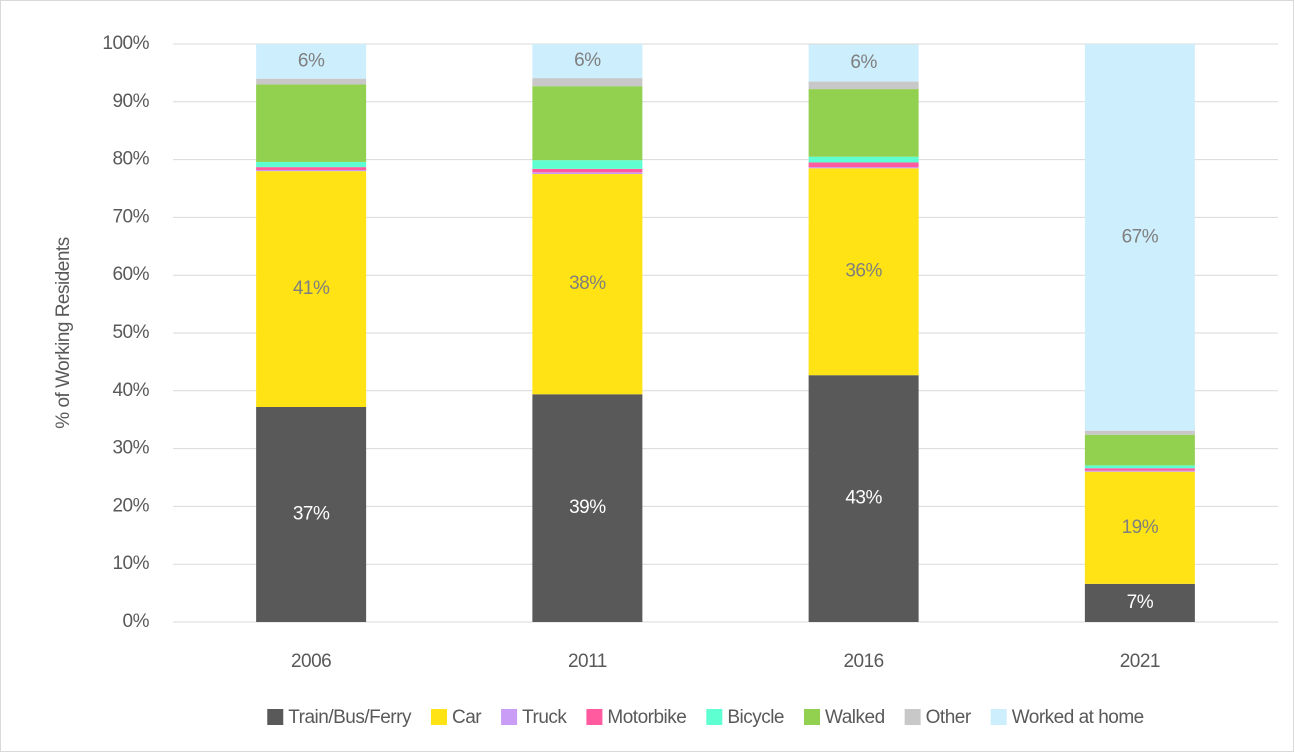 This screenshot has height=753, width=1295. I want to click on legend-label: Truck, so click(544, 717).